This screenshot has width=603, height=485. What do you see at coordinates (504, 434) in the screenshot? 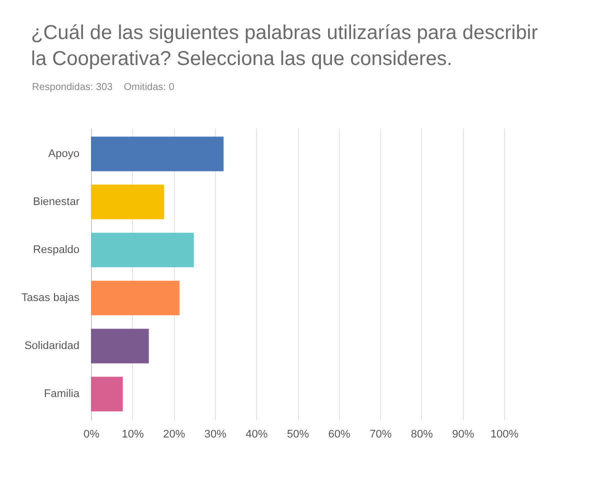
I see `x-tick-label: 100%` at bounding box center [504, 434].